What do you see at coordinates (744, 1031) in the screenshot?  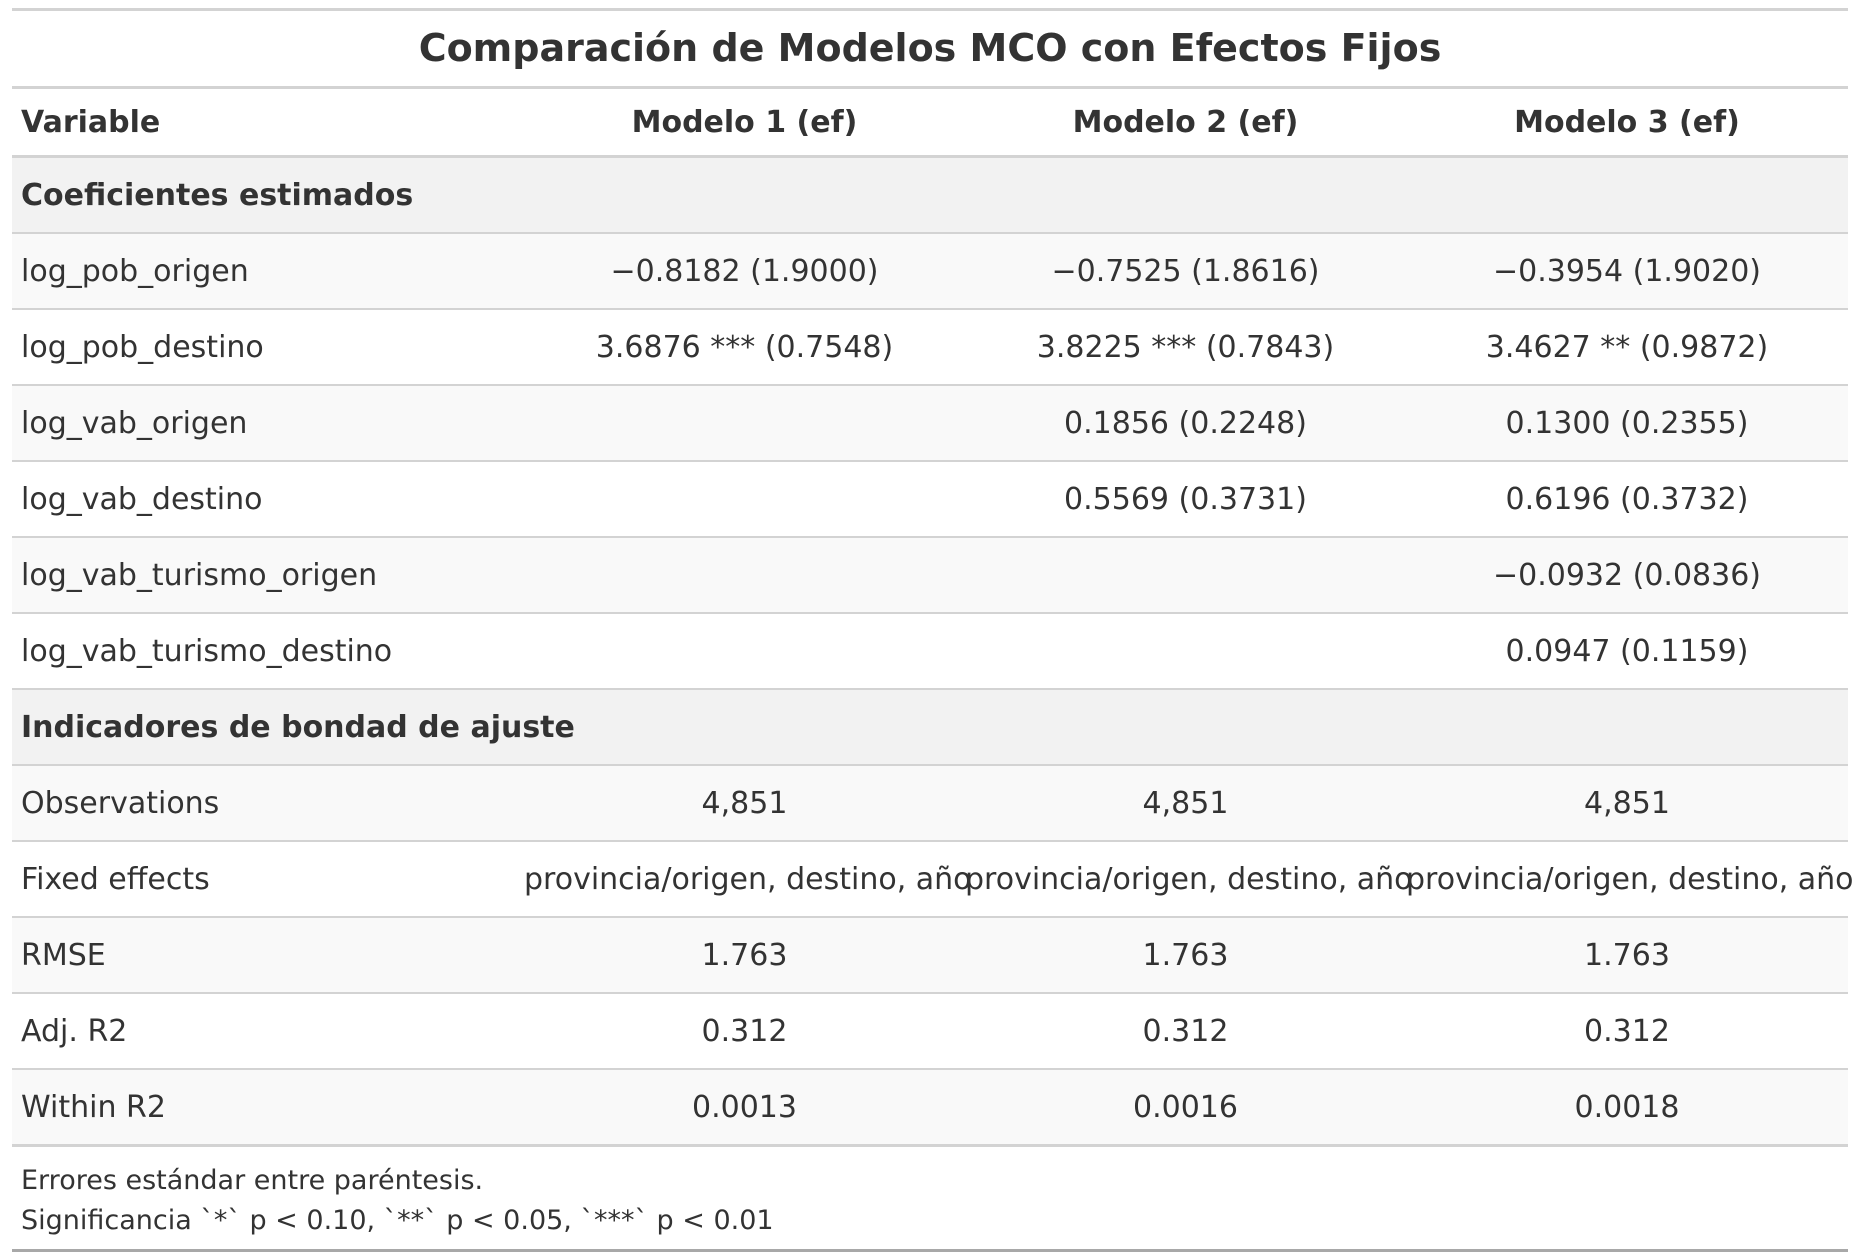 I see `modelo-1-cell: 0.312` at bounding box center [744, 1031].